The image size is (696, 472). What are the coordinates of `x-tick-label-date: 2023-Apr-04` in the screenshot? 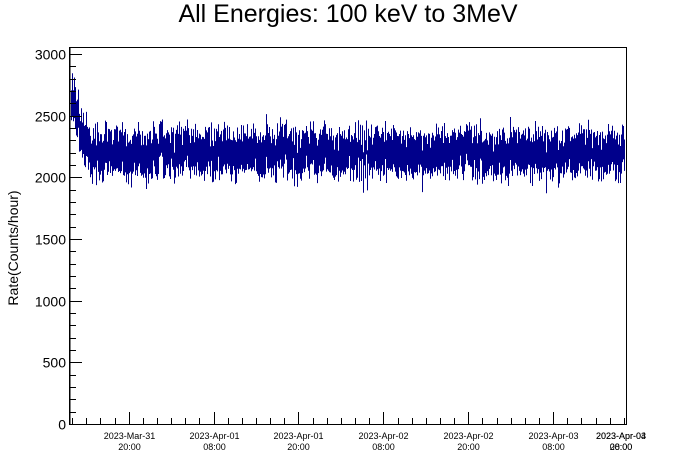 It's located at (621, 436).